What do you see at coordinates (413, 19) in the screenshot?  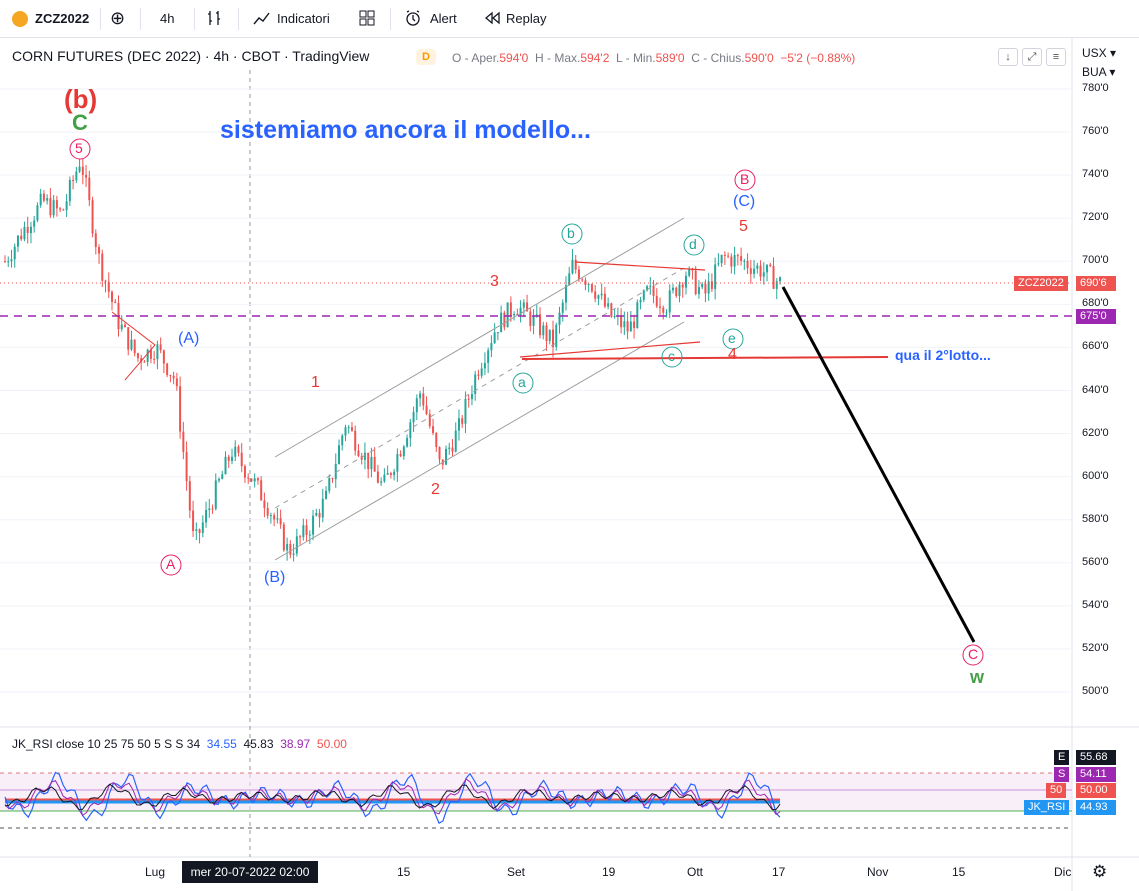 I see `alert-icon` at bounding box center [413, 19].